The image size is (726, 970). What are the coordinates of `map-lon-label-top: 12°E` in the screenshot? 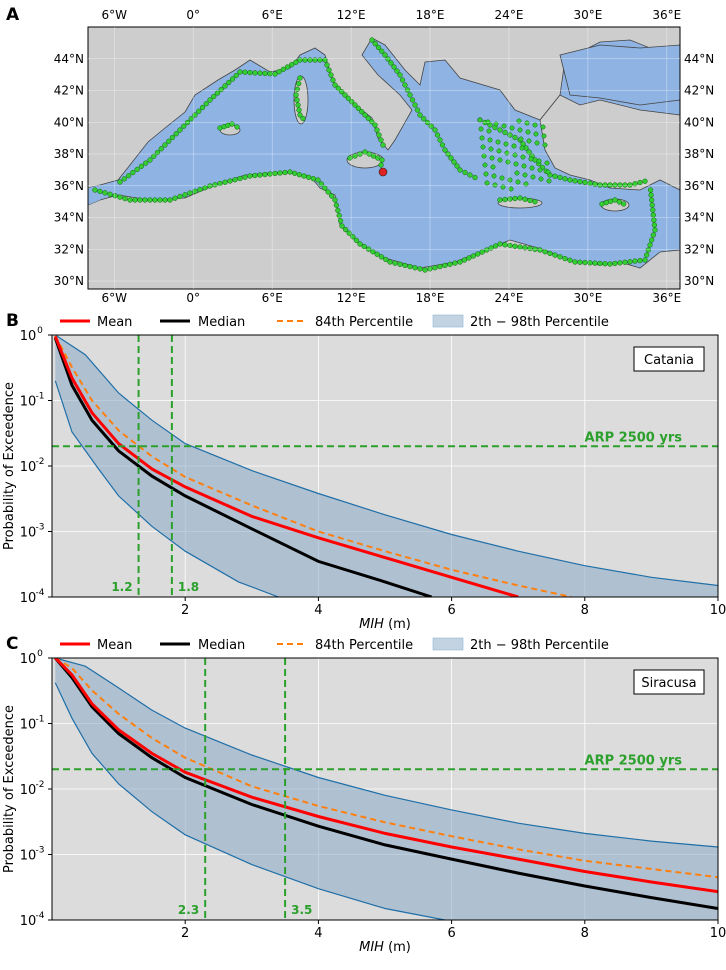 It's located at (351, 15).